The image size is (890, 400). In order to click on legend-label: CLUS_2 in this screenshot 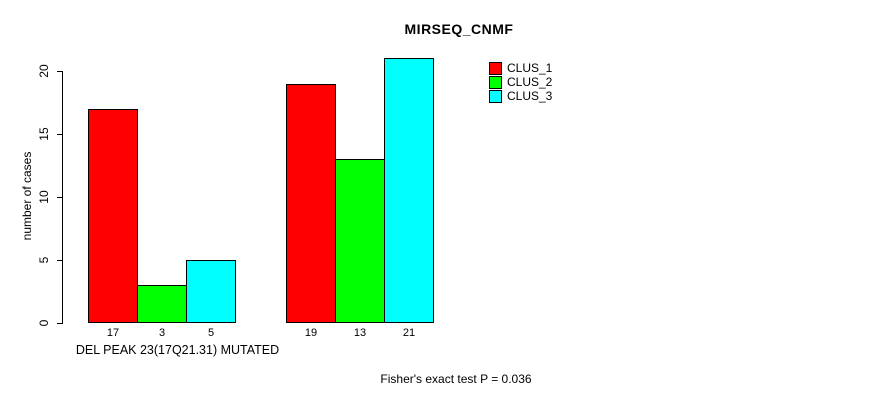, I will do `click(530, 82)`.